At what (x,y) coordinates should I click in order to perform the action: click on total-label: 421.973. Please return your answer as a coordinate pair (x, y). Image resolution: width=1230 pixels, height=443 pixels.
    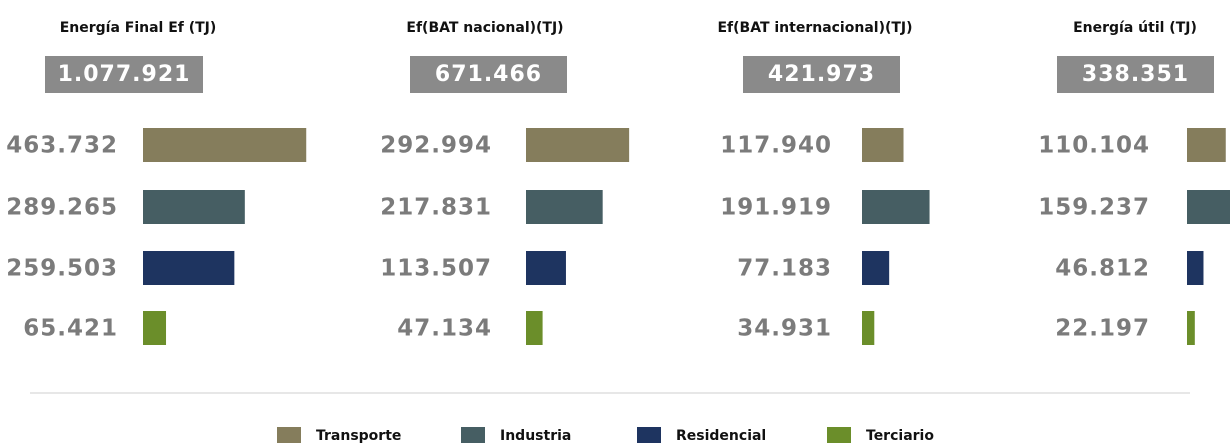
    Looking at the image, I should click on (821, 74).